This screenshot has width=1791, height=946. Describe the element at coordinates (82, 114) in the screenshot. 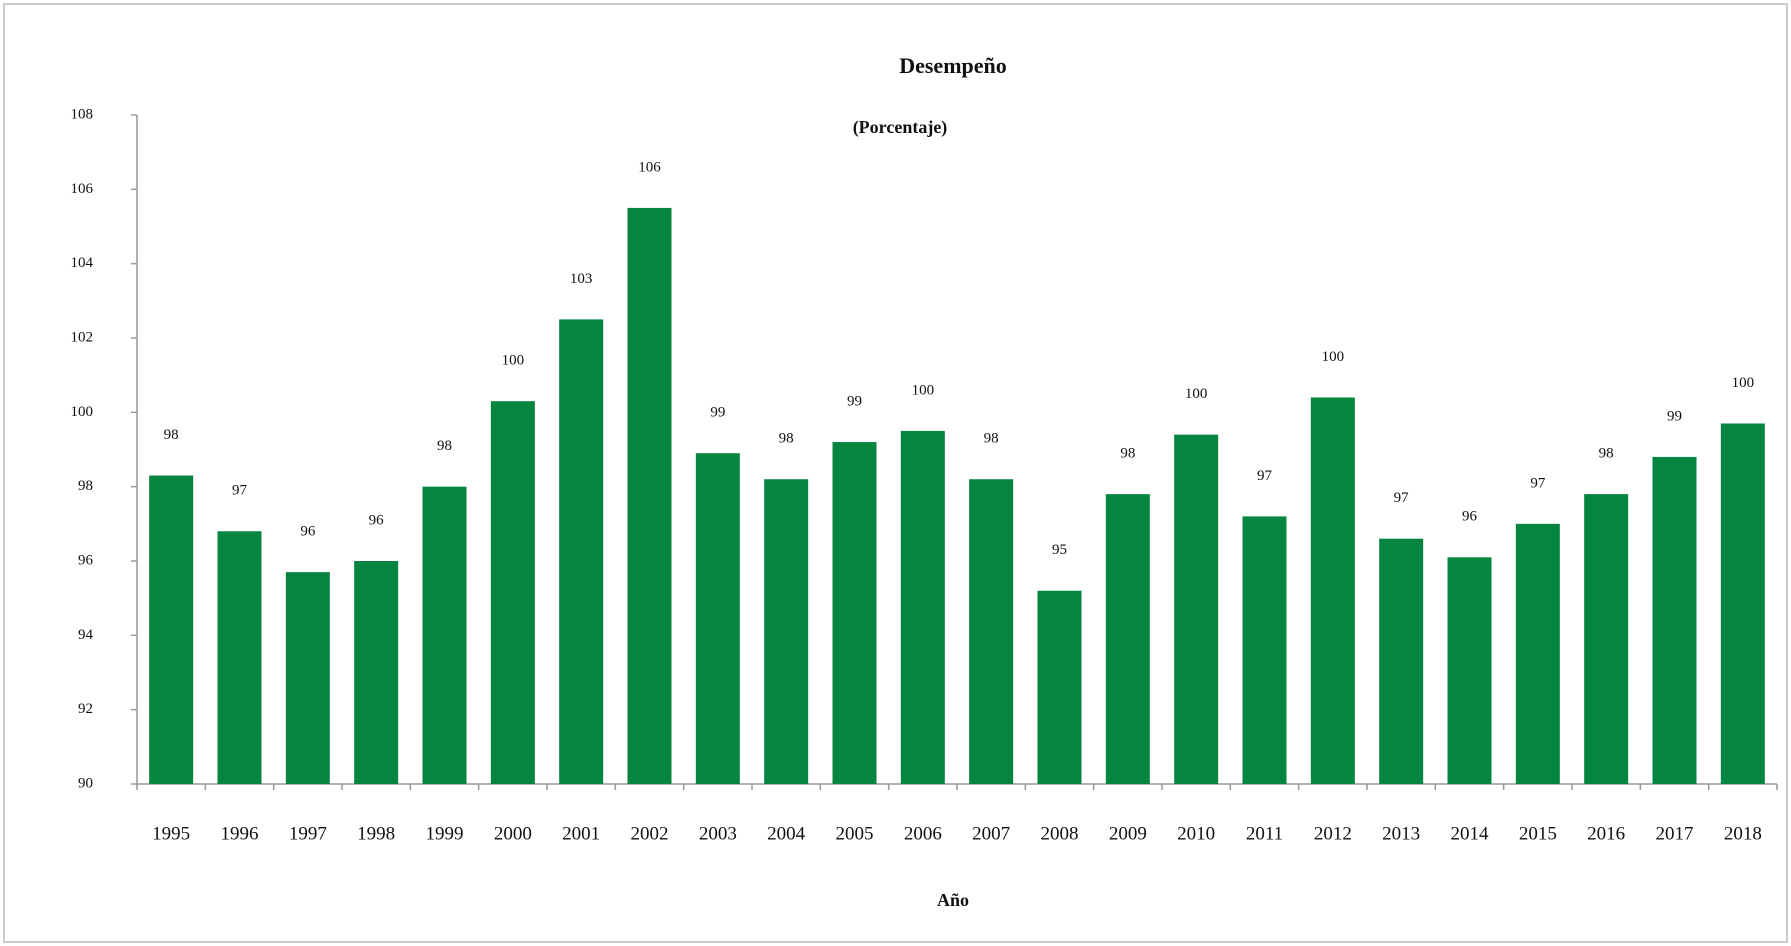

I see `y-tick-label: 108` at that location.